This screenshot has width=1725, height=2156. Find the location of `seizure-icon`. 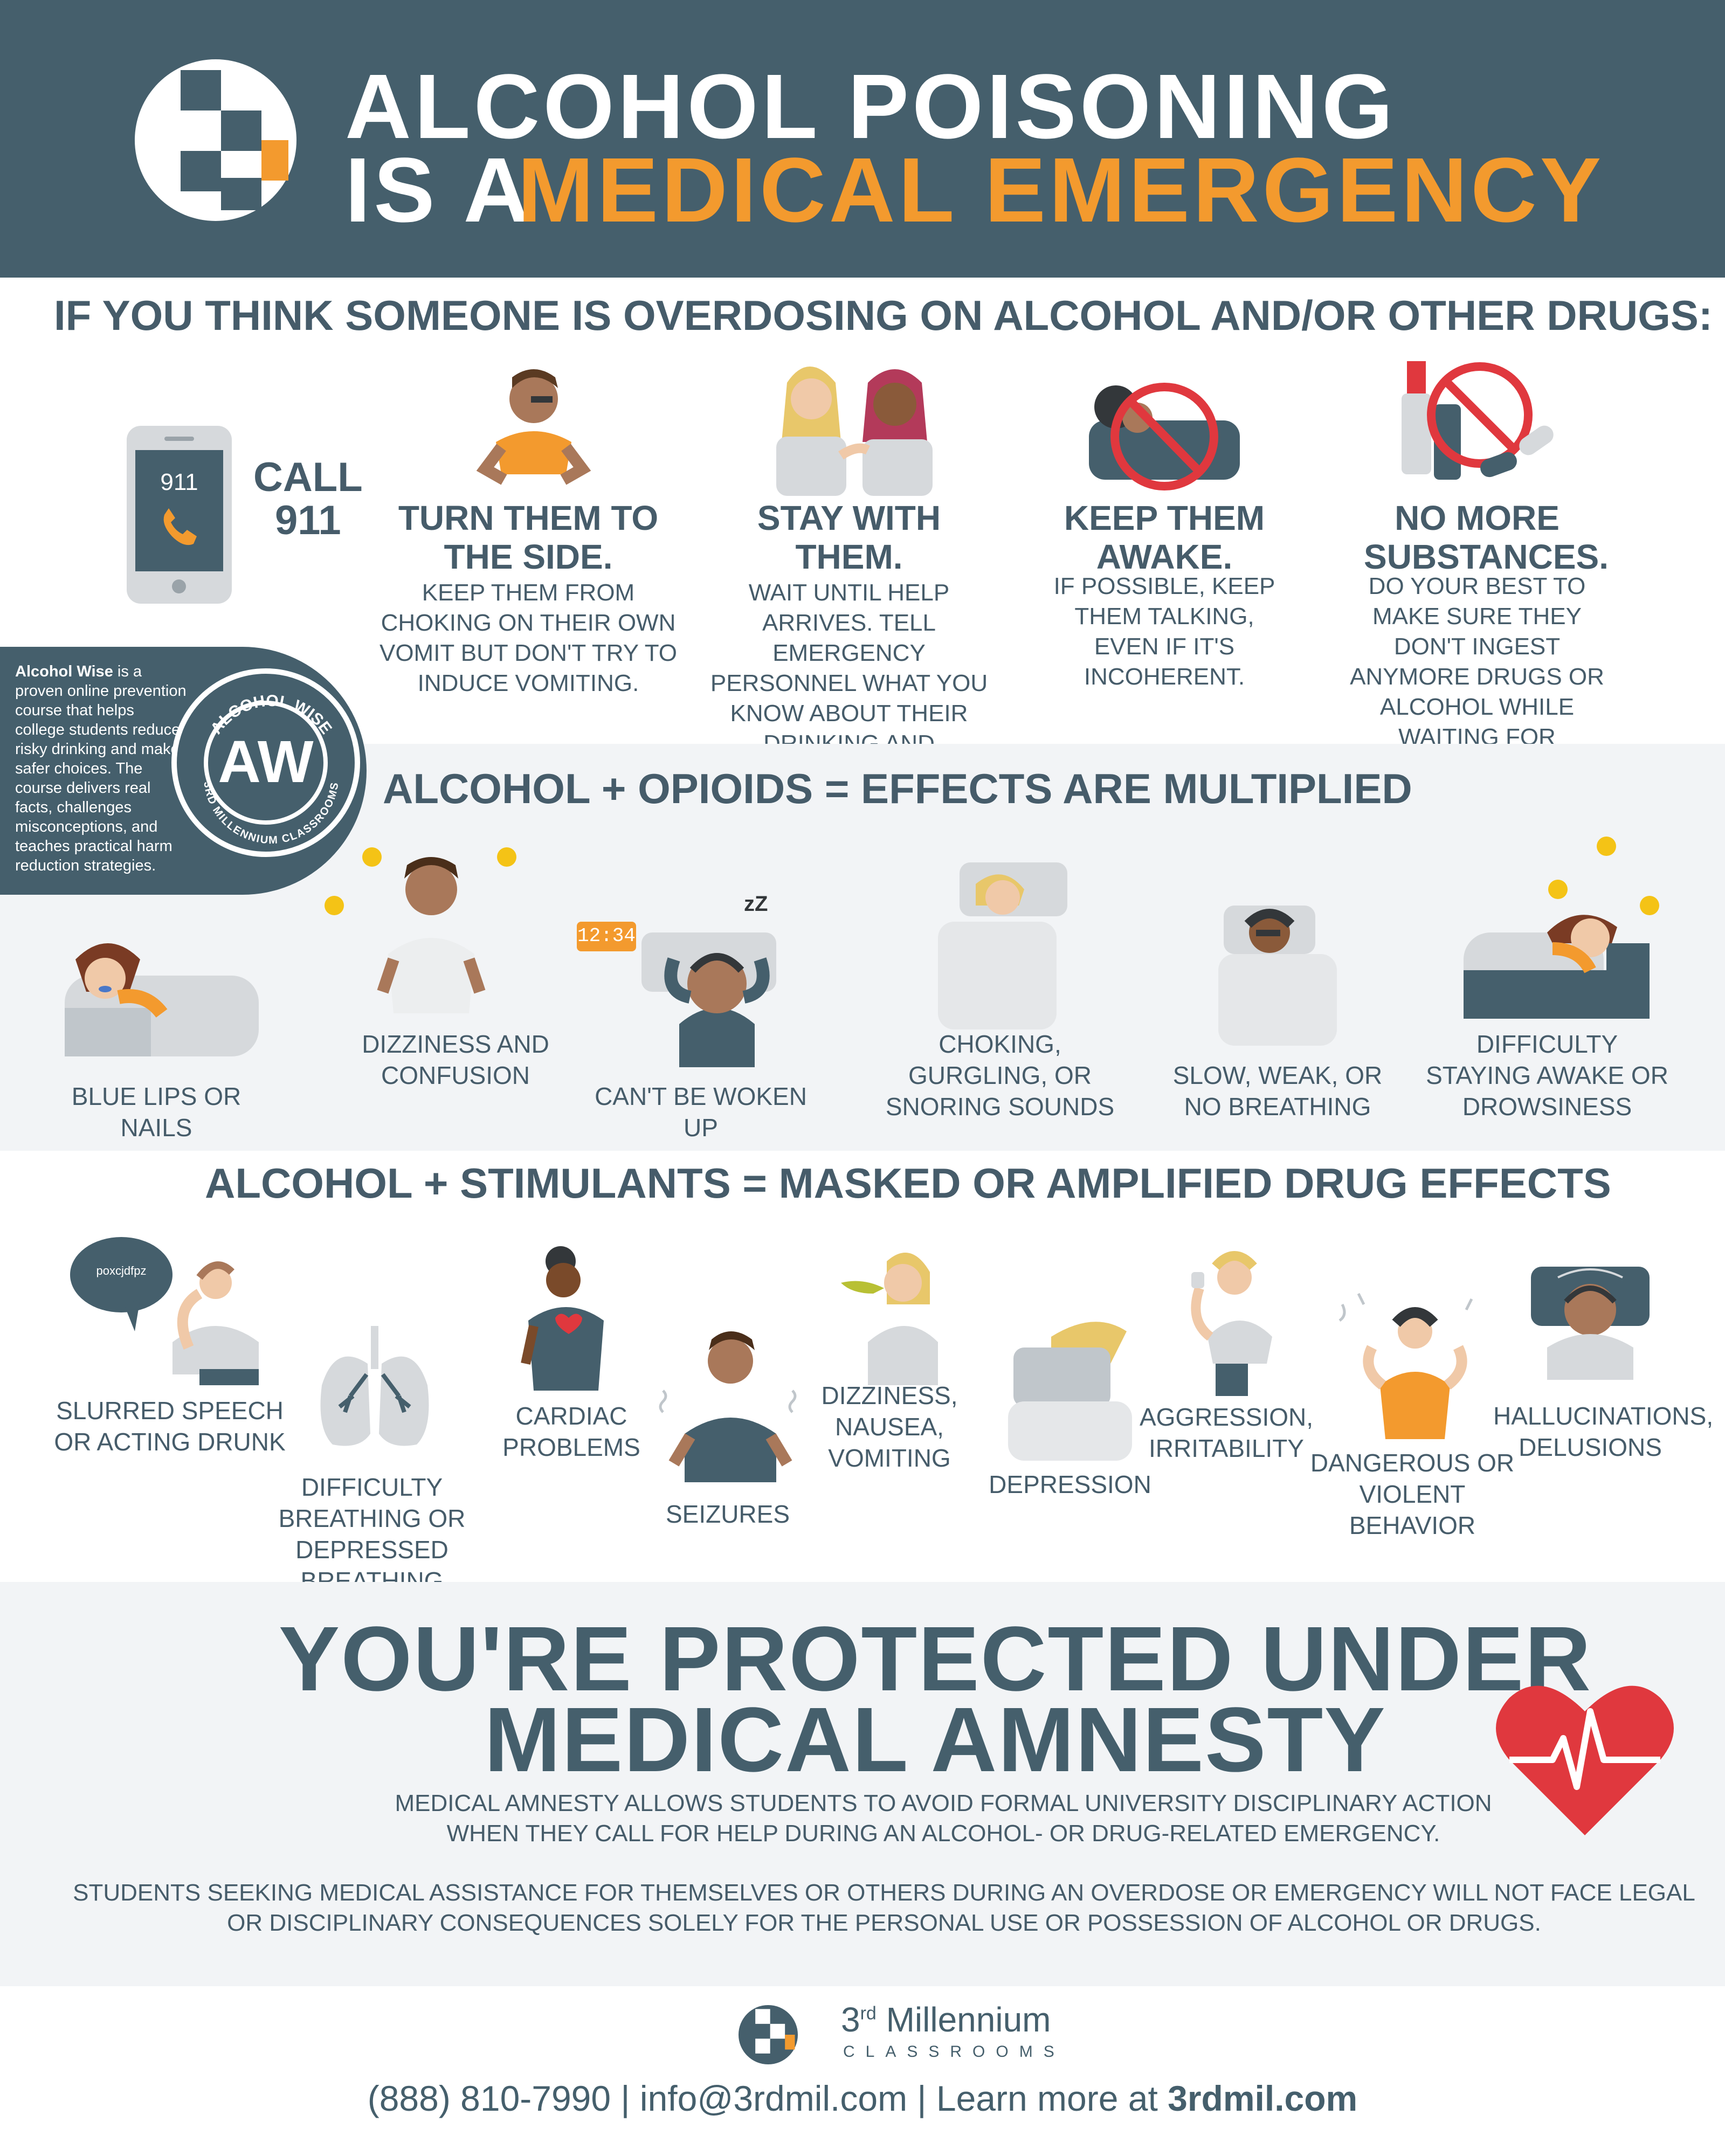

seizure-icon is located at coordinates (728, 1407).